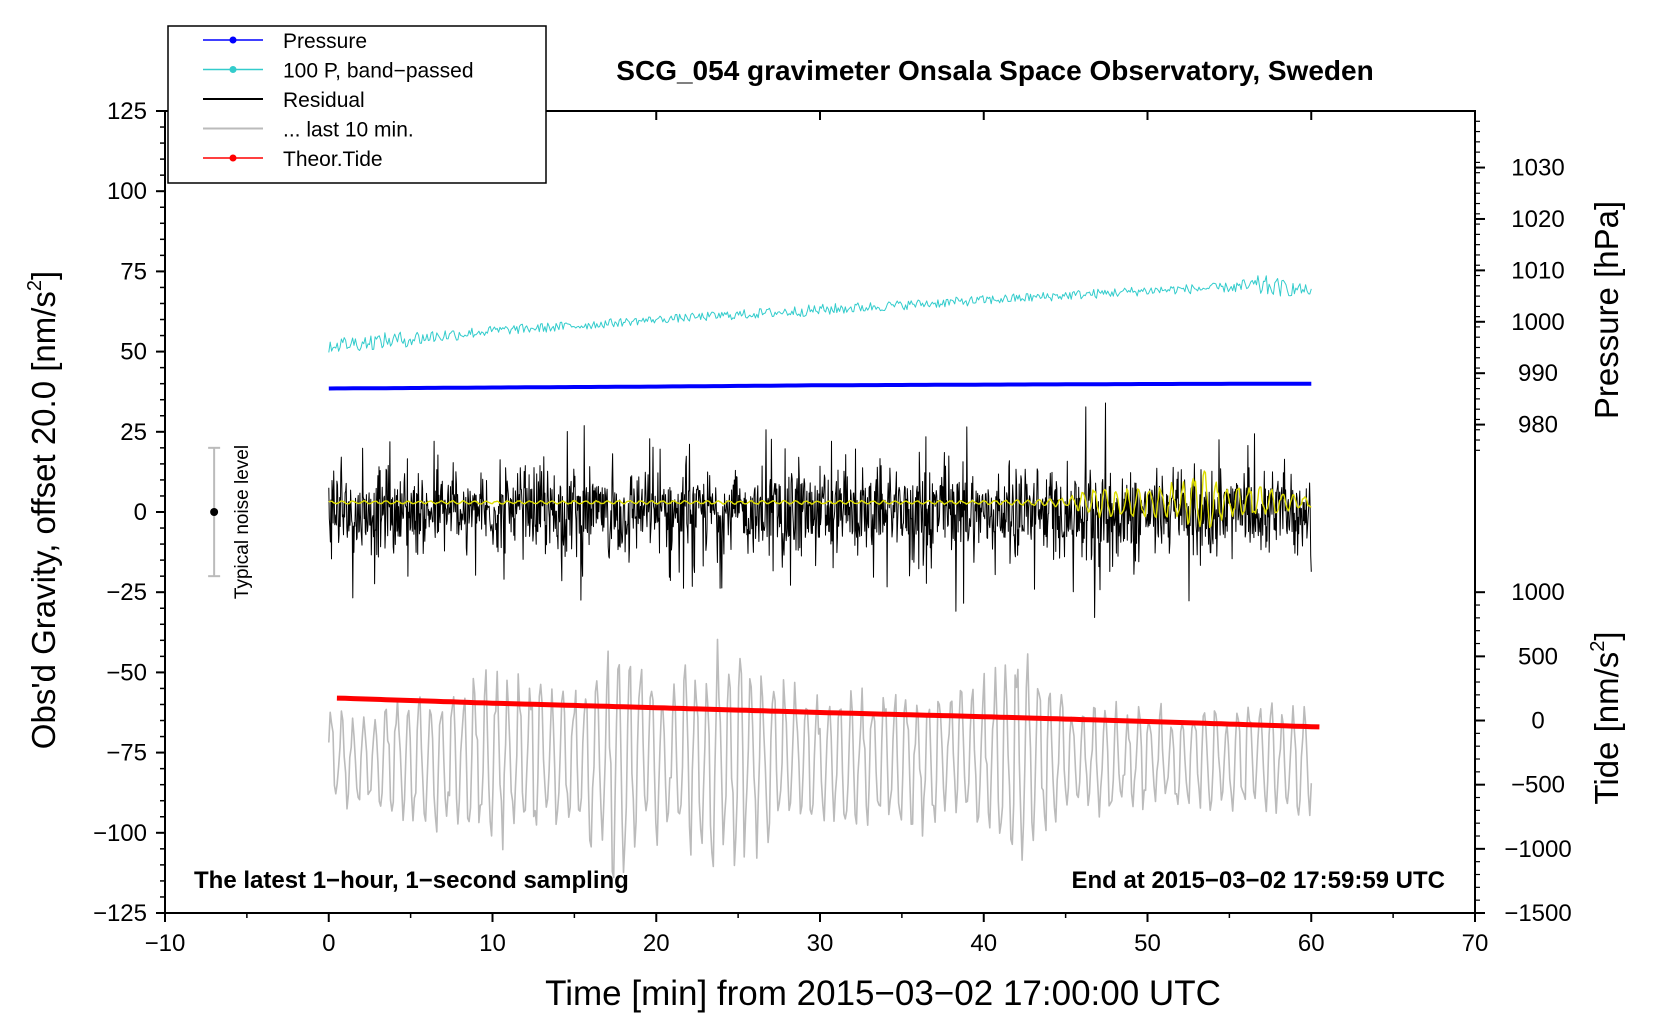 This screenshot has height=1020, width=1660. What do you see at coordinates (1147, 943) in the screenshot?
I see `x-tick-label: 50` at bounding box center [1147, 943].